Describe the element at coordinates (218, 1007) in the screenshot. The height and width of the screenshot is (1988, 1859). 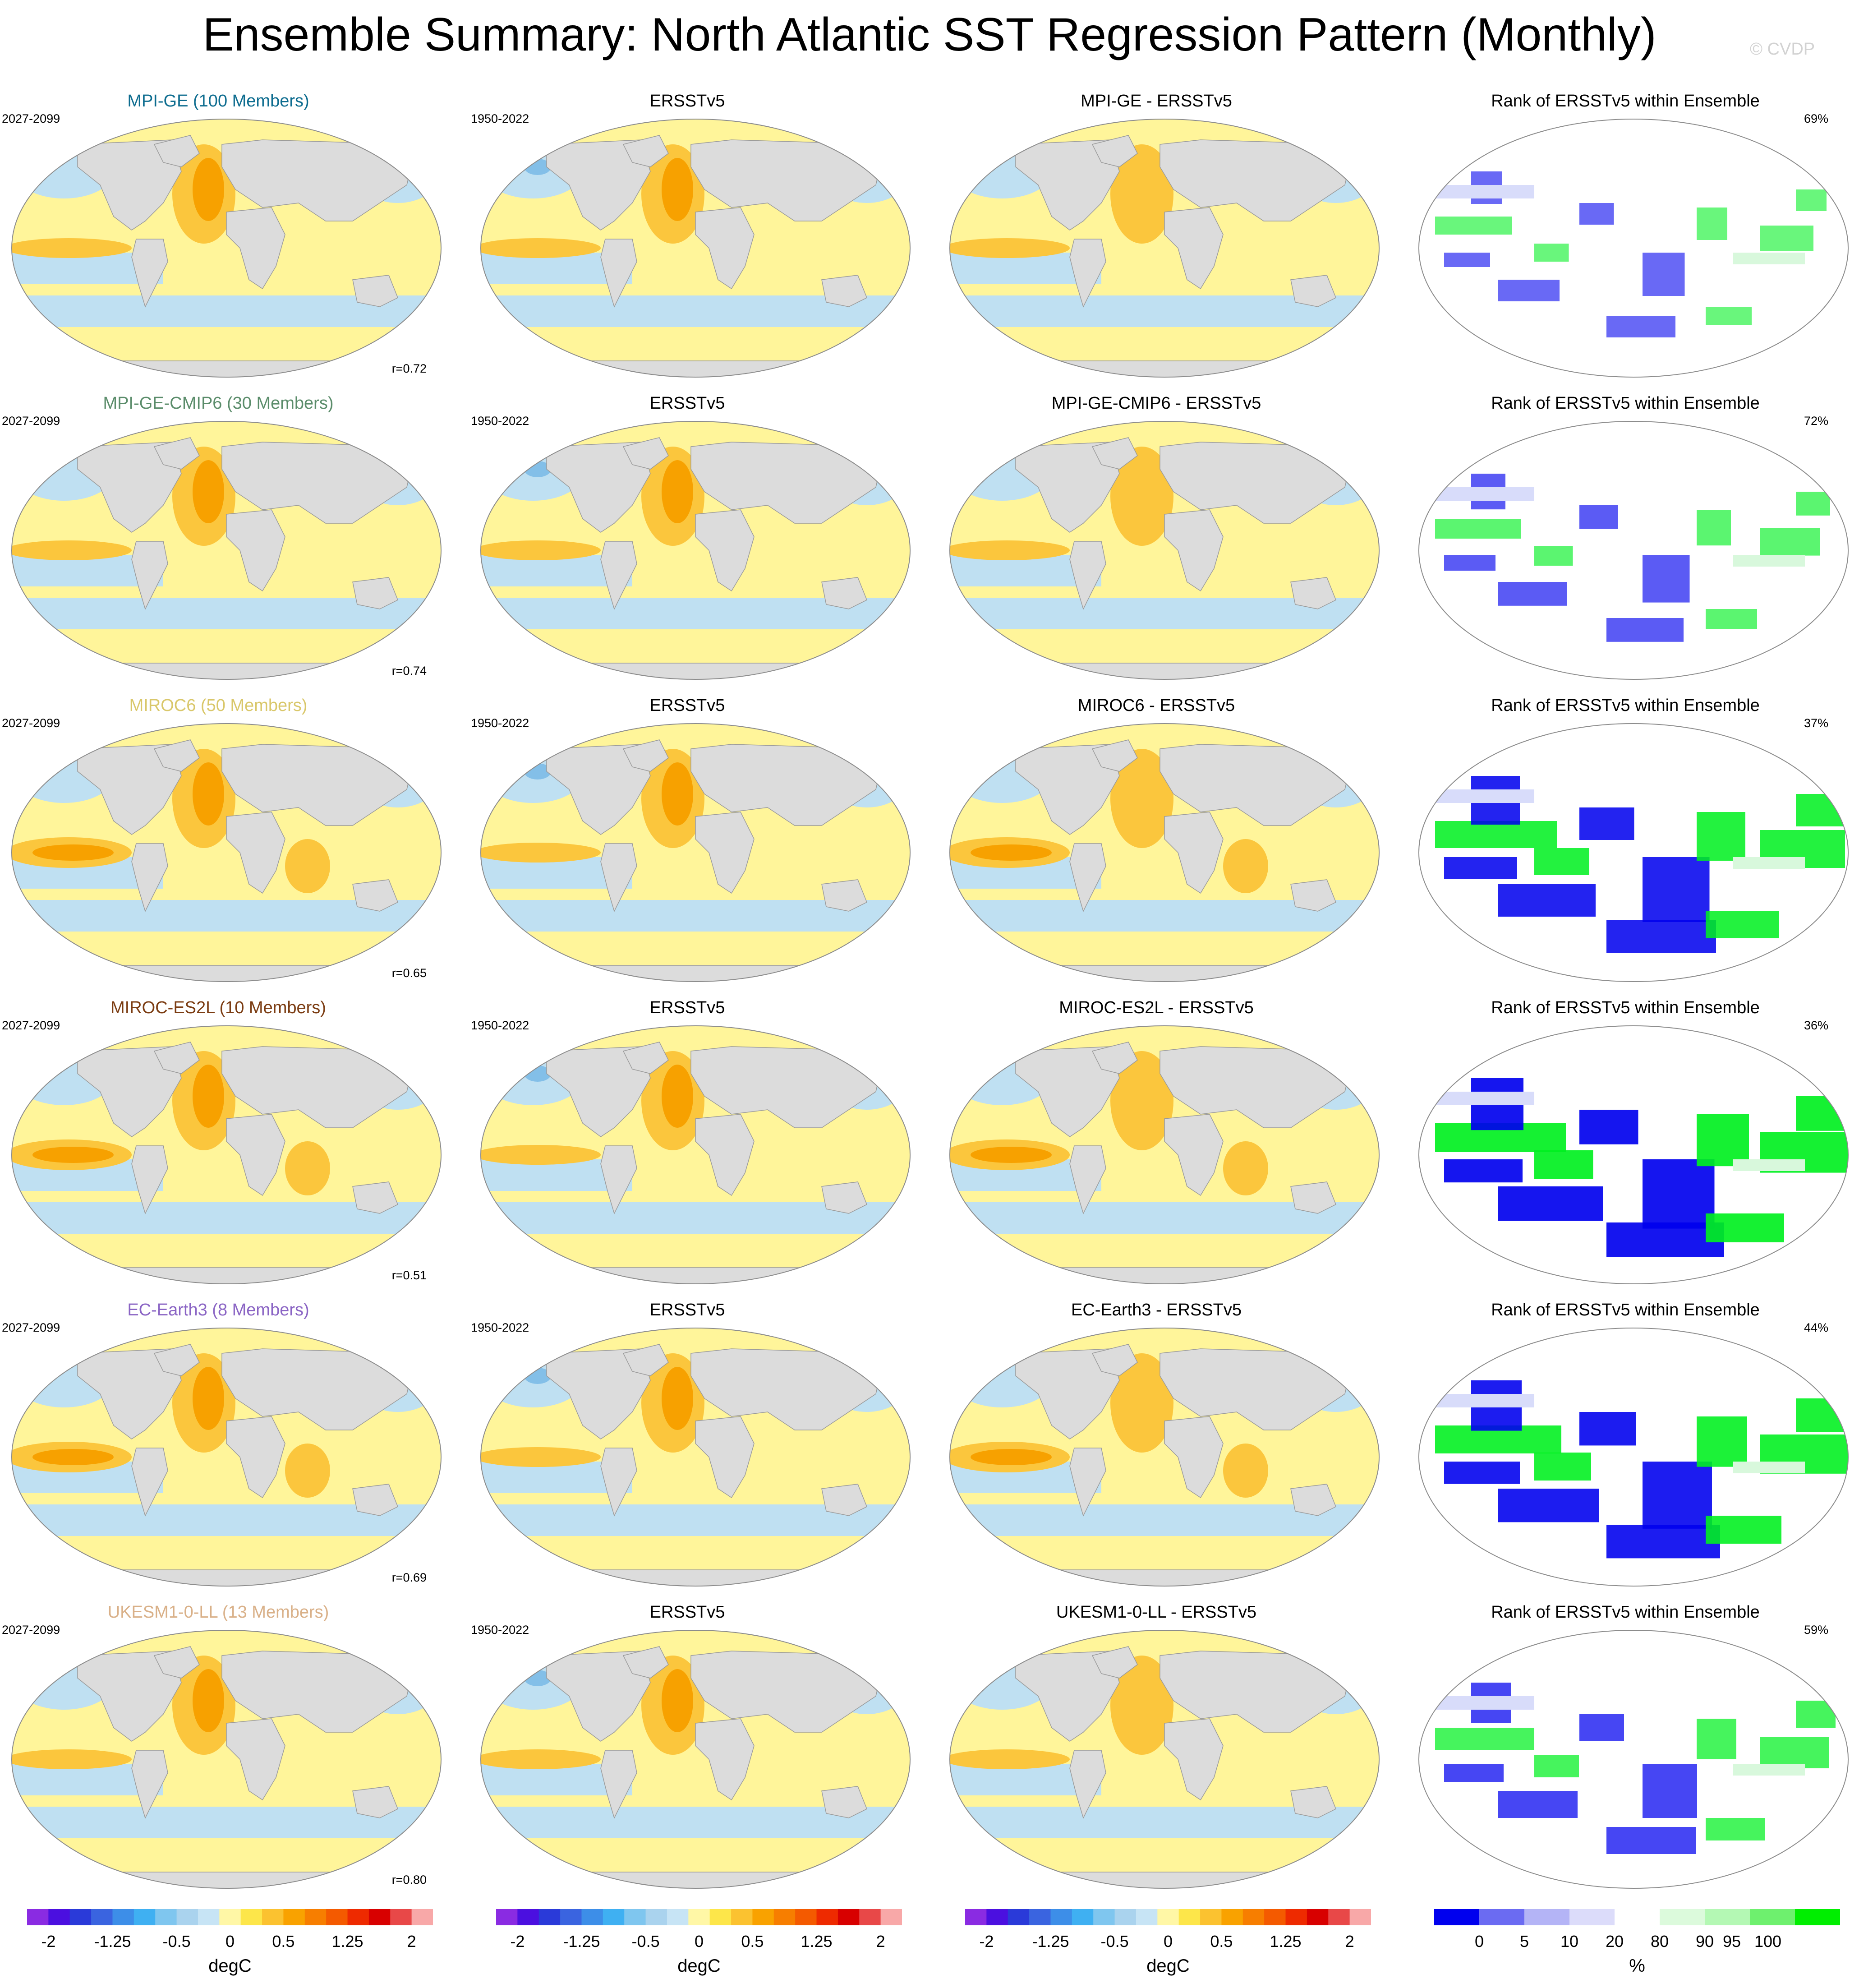
I see `panel-title: MIROC-ES2L (10 Members)` at that location.